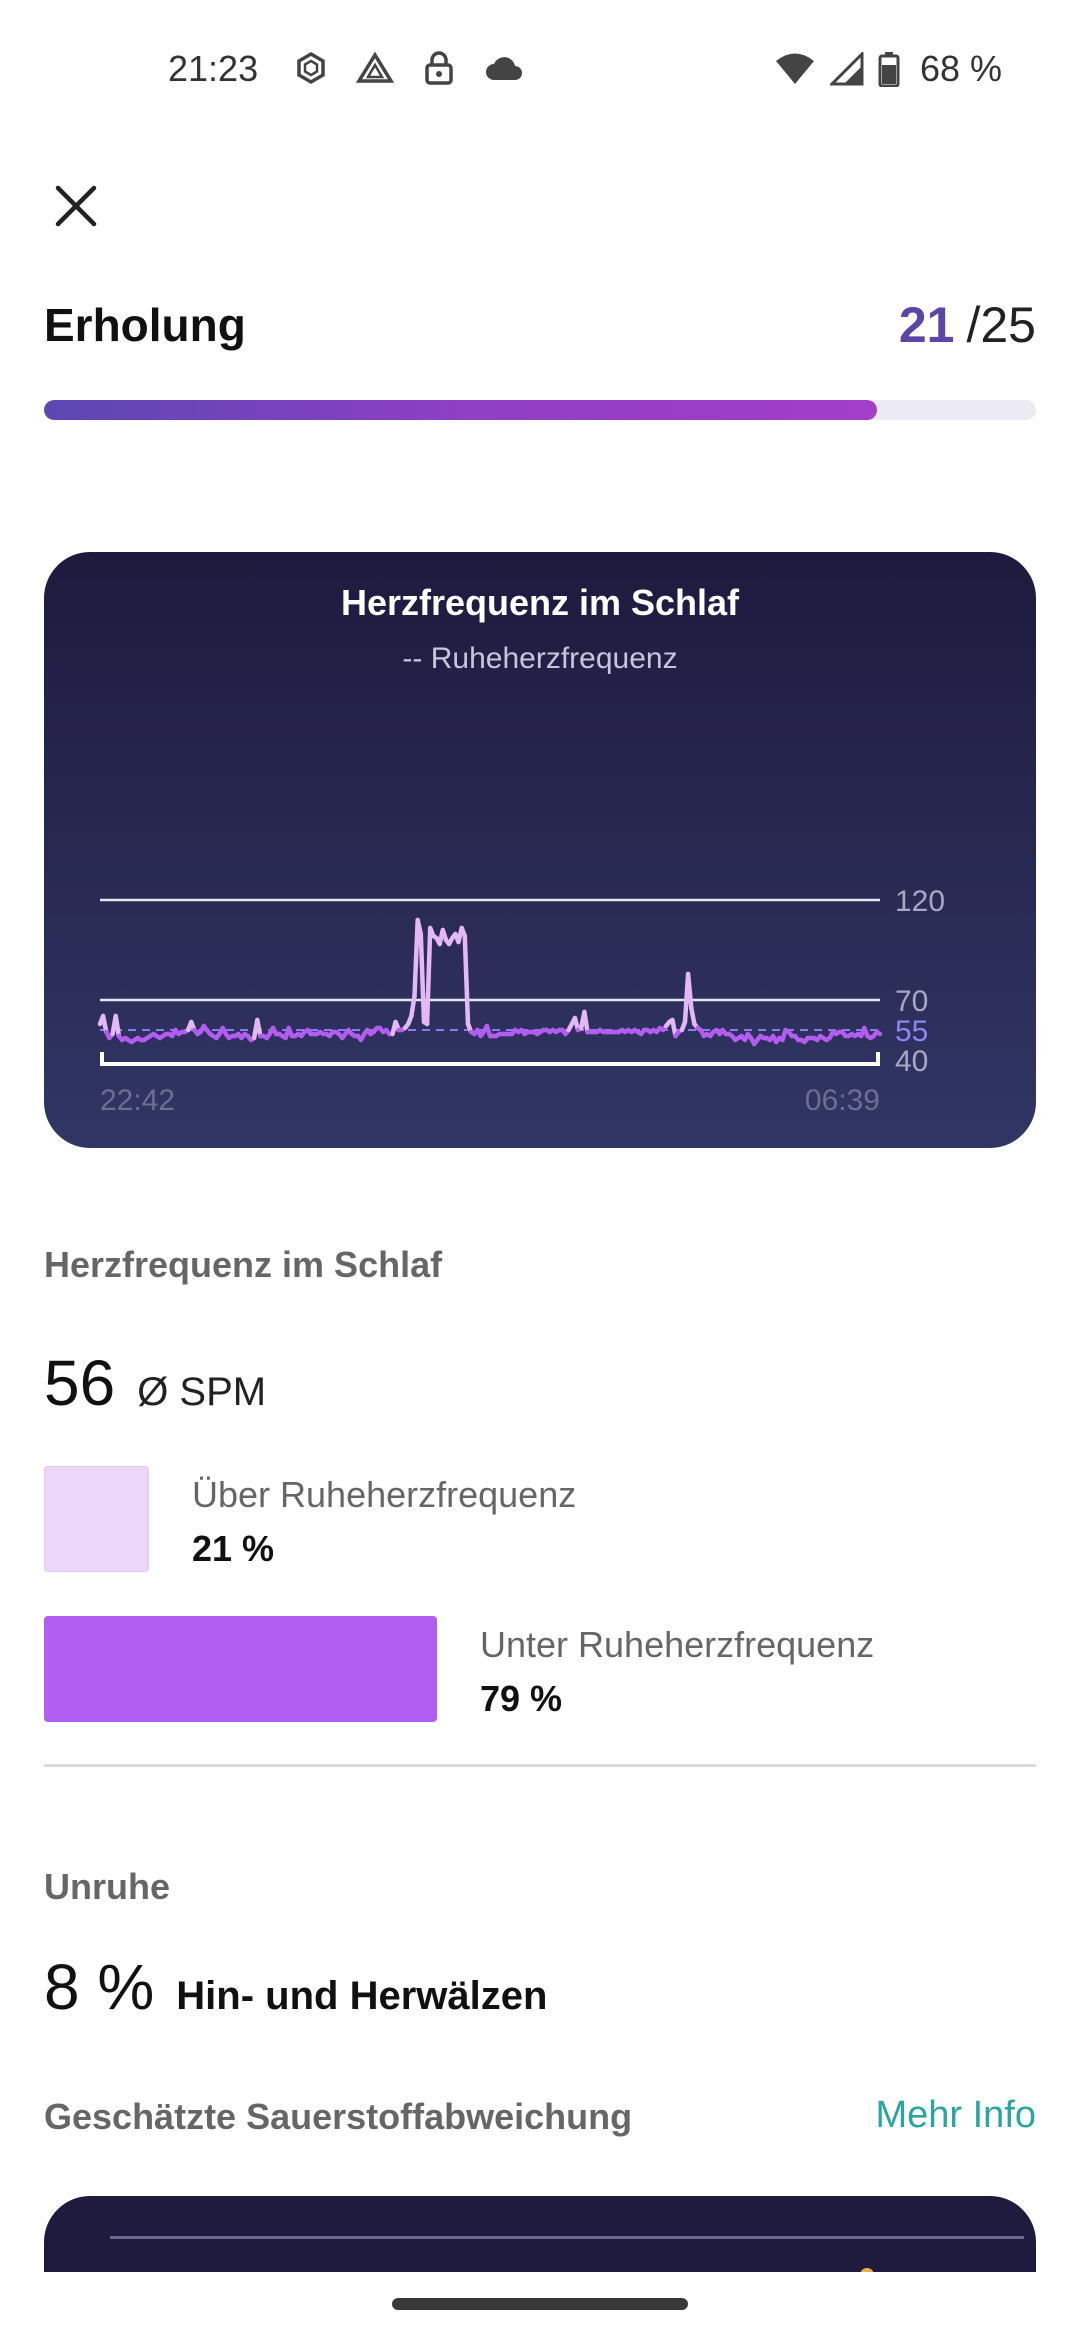 The image size is (1080, 2340). What do you see at coordinates (540, 602) in the screenshot?
I see `chart-title: Herzfrequenz im Schlaf` at bounding box center [540, 602].